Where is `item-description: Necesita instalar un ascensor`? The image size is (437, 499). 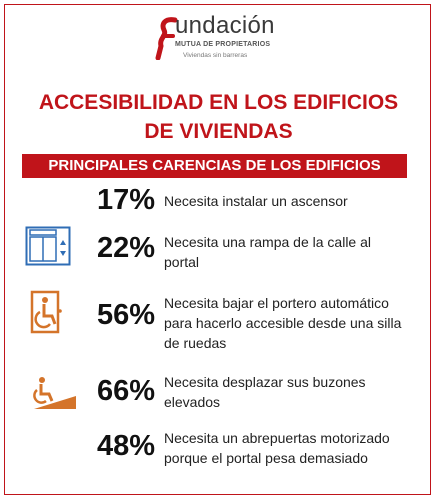
item-description: Necesita instalar un ascensor is located at coordinates (291, 201).